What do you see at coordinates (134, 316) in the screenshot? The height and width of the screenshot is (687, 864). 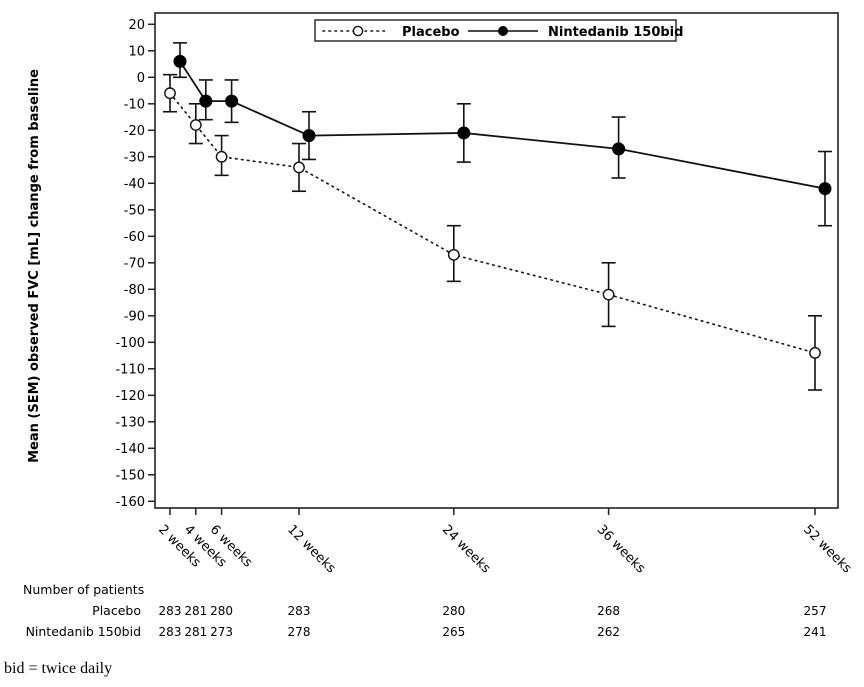 I see `y-tick-label: -90` at bounding box center [134, 316].